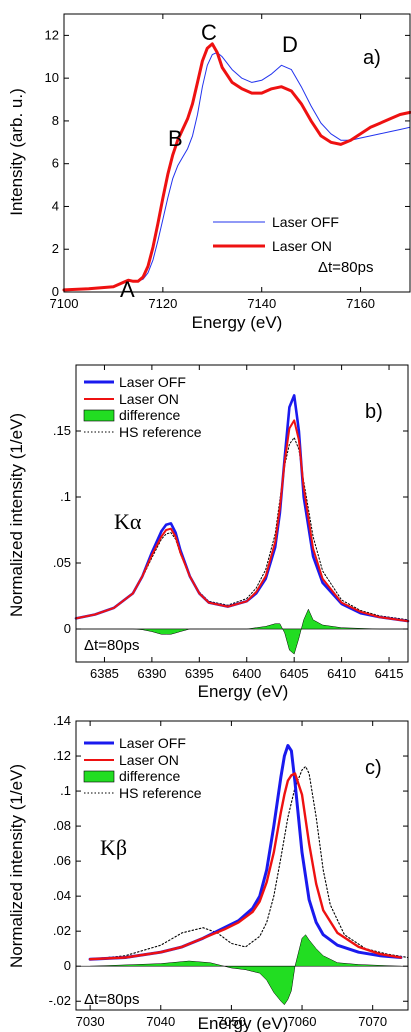 This screenshot has height=1032, width=411. What do you see at coordinates (261, 303) in the screenshot?
I see `x-tick-label: 7140` at bounding box center [261, 303].